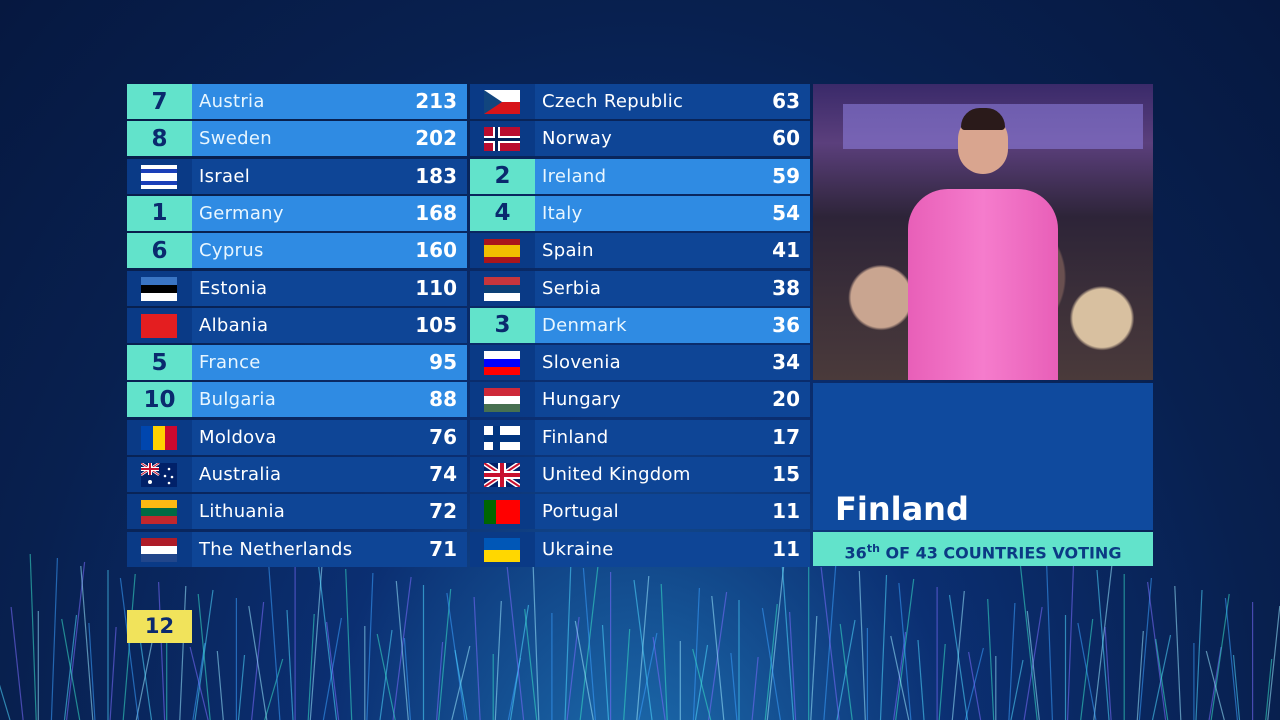  Describe the element at coordinates (276, 549) in the screenshot. I see `country-name: The Netherlands` at that location.